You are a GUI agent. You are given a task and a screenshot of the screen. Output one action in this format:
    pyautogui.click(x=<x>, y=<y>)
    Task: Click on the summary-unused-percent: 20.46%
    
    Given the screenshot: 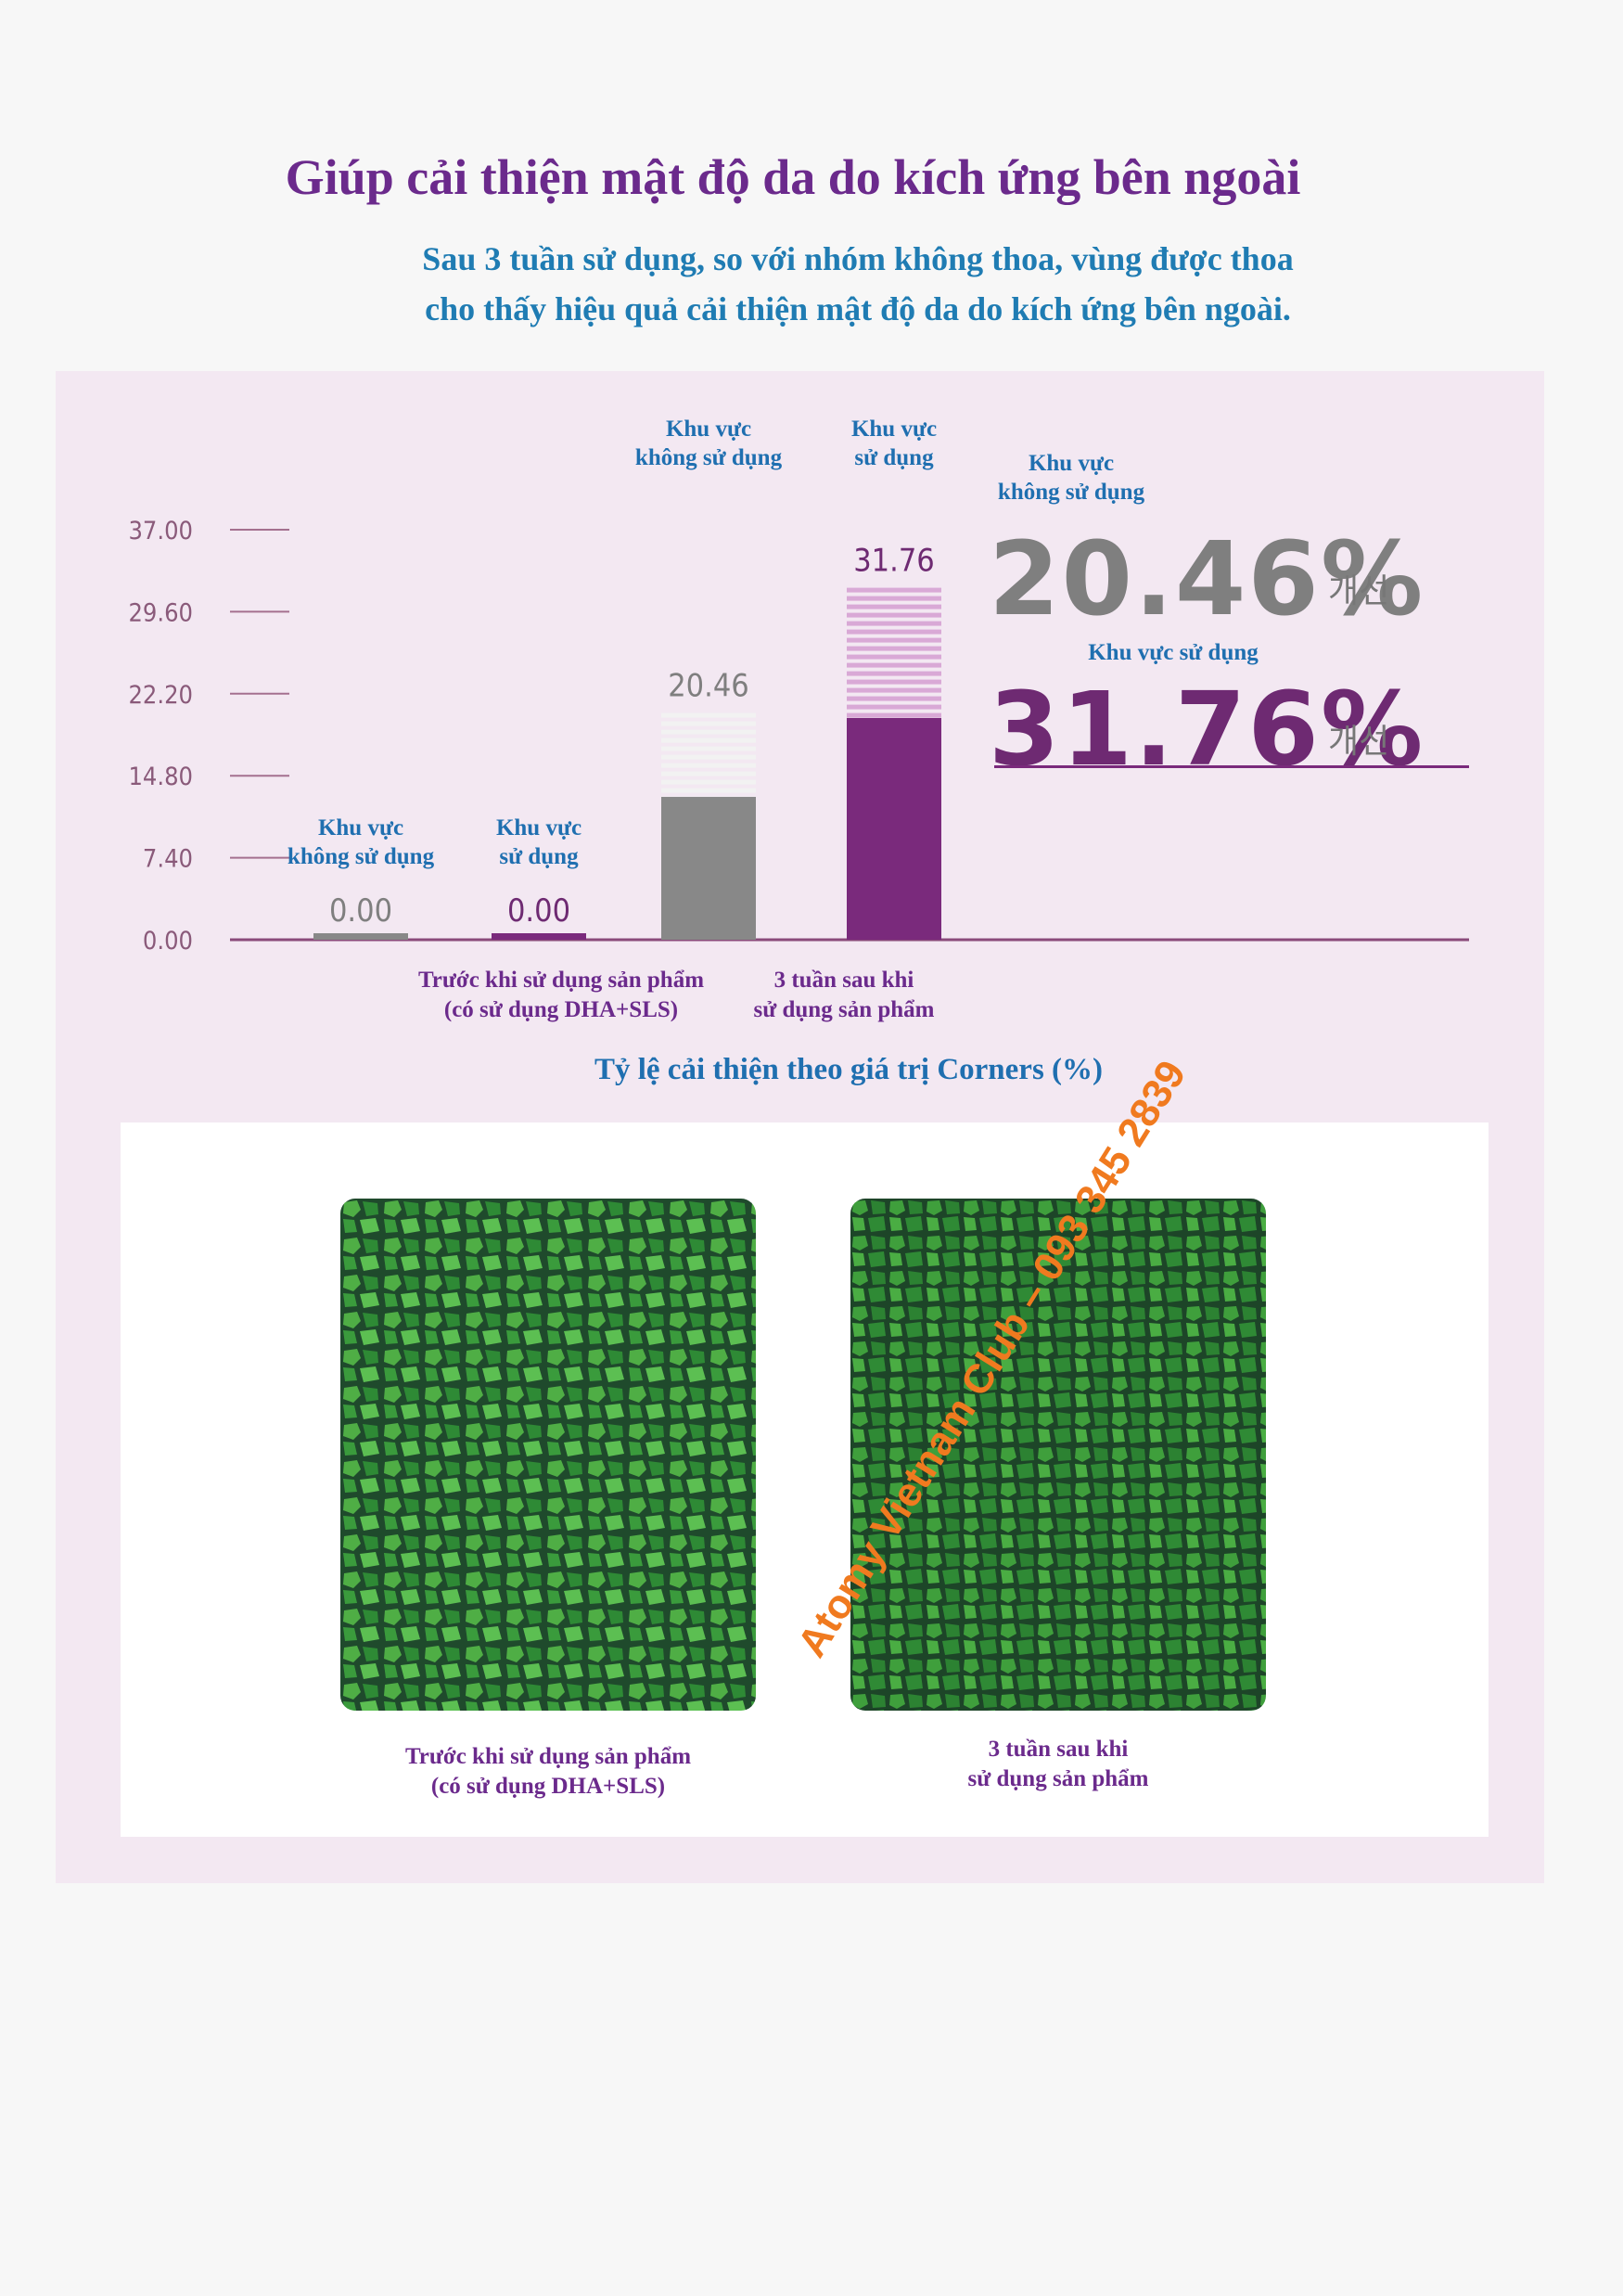 What is the action you would take?
    pyautogui.click(x=1207, y=578)
    